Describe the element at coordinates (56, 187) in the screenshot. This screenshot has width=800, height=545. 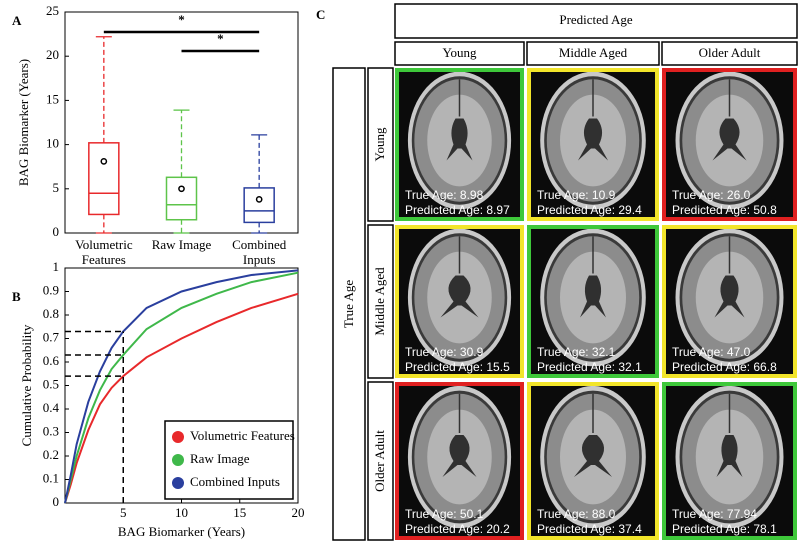
I see `y-tick-label: 5` at that location.